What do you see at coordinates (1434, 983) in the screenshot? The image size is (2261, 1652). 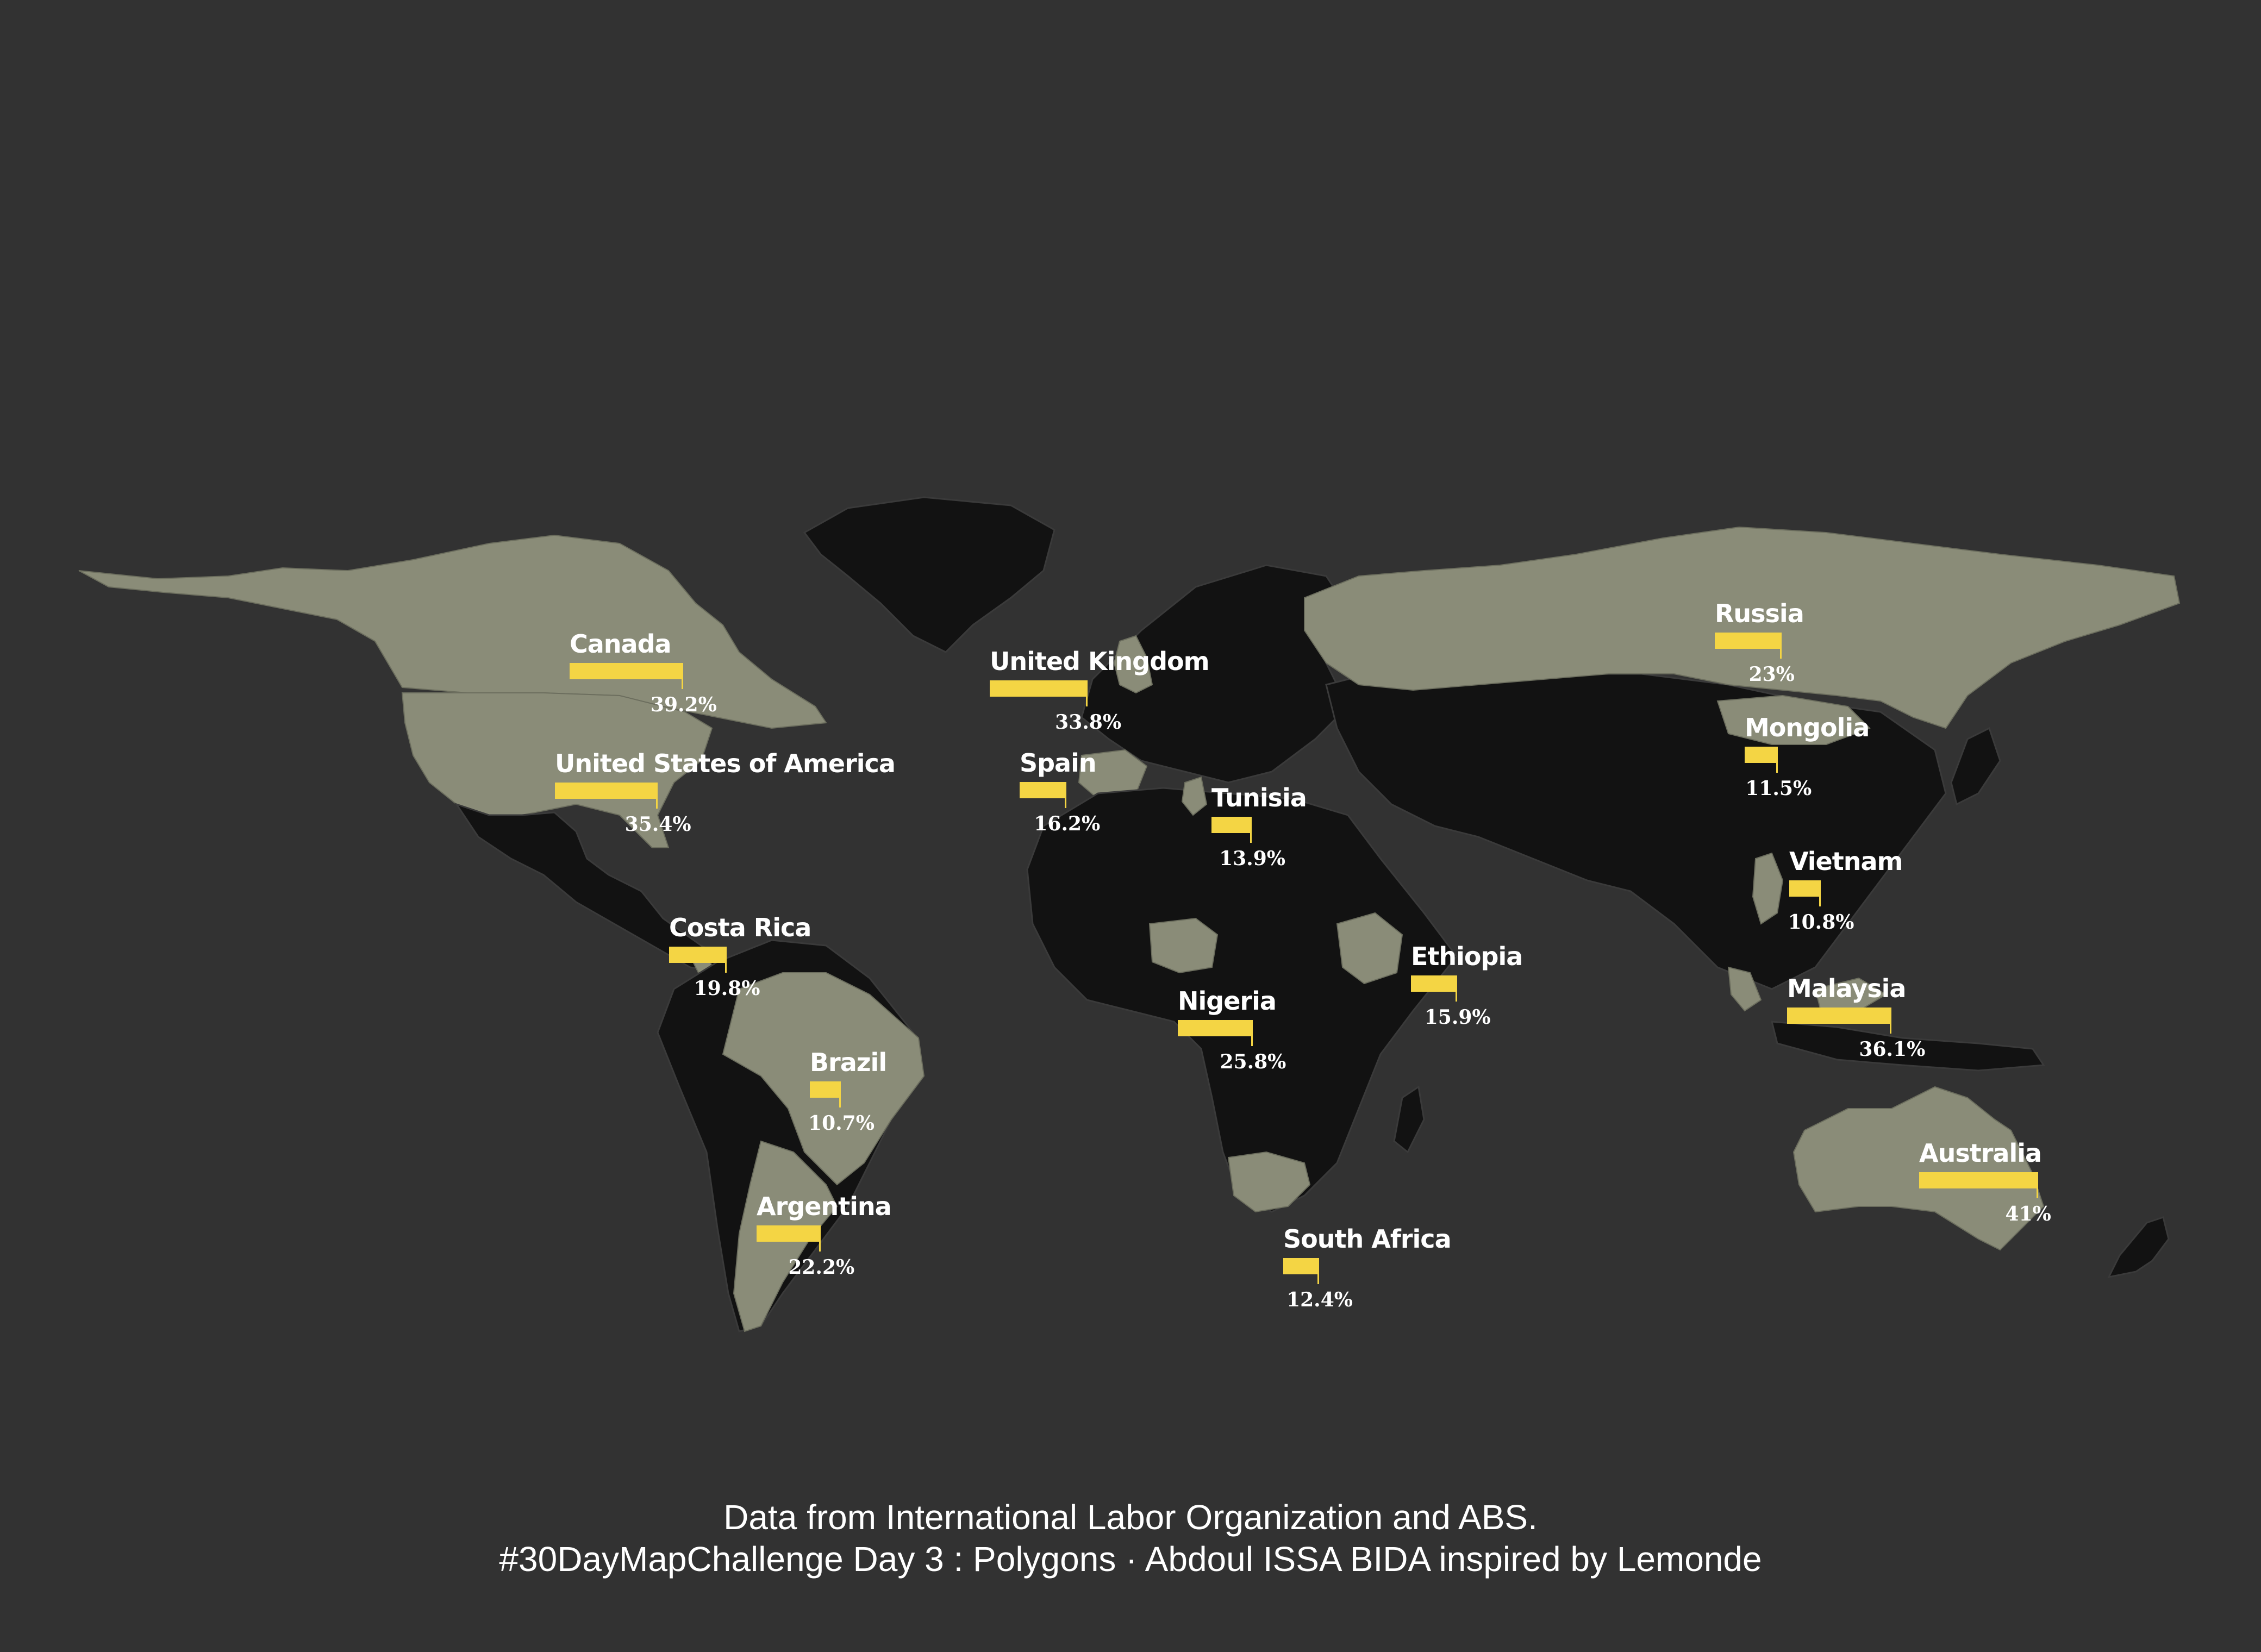 I see `value-bar-ethiopia` at bounding box center [1434, 983].